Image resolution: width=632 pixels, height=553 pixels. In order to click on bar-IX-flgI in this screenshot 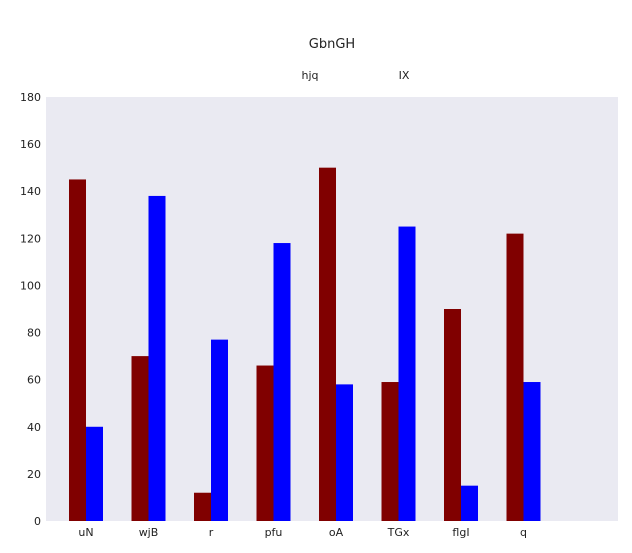, I will do `click(469, 503)`.